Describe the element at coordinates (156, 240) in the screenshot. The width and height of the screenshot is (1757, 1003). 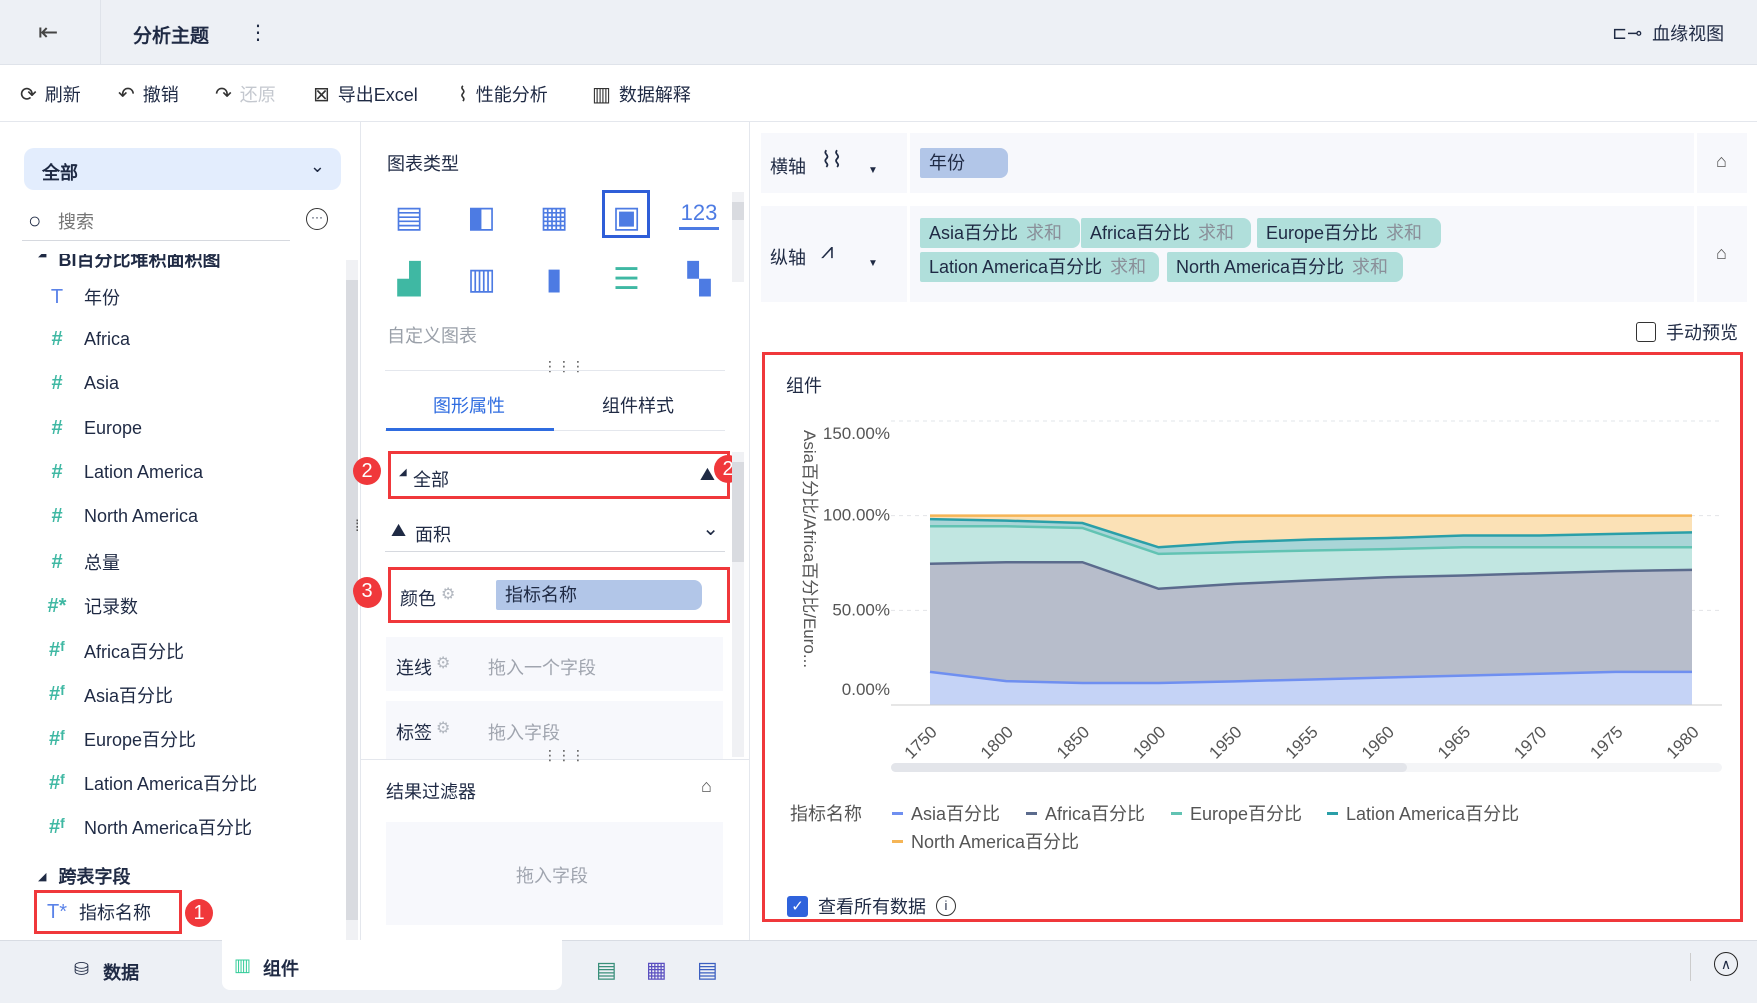
I see `search-underline` at that location.